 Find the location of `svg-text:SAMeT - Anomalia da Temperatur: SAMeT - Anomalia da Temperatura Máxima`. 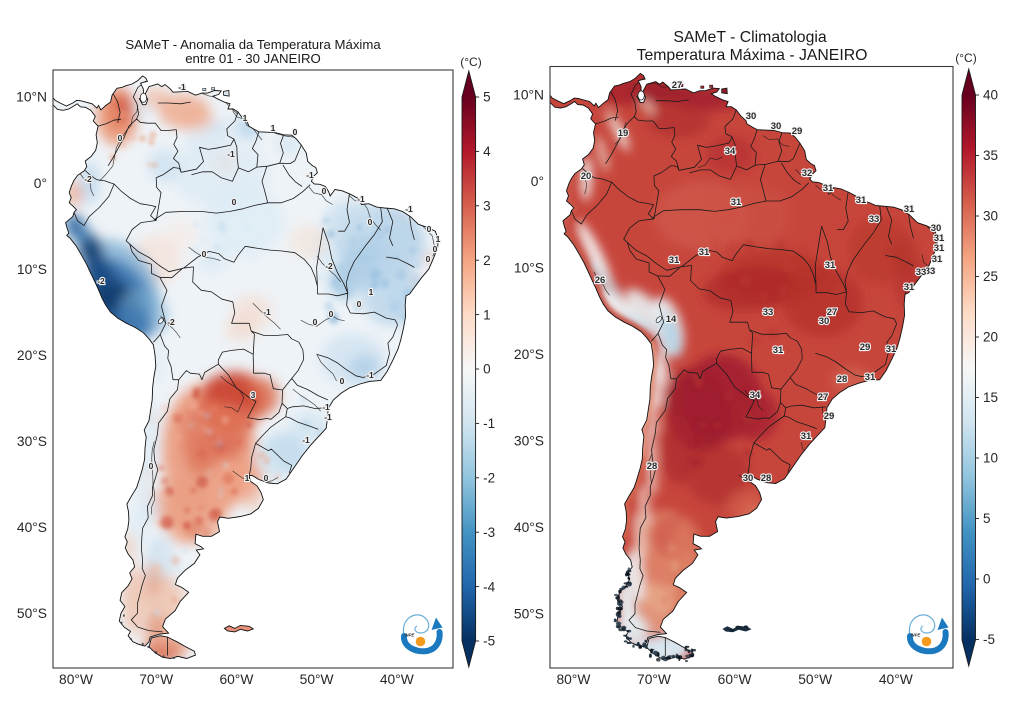

svg-text:SAMeT - Anomalia da Temperatur: SAMeT - Anomalia da Temperatura Máxima is located at coordinates (253, 44).